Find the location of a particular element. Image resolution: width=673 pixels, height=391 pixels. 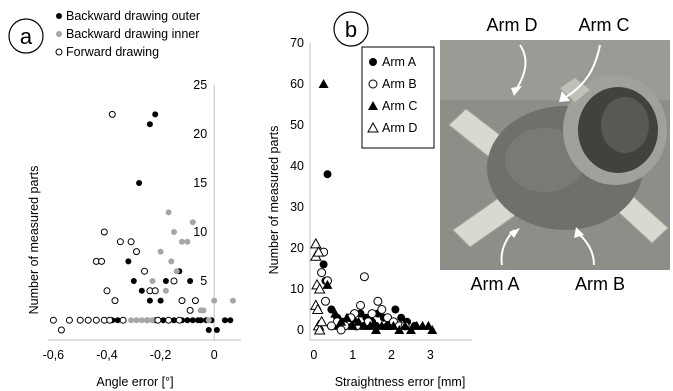

arrow-arm-d is located at coordinates (521, 67).